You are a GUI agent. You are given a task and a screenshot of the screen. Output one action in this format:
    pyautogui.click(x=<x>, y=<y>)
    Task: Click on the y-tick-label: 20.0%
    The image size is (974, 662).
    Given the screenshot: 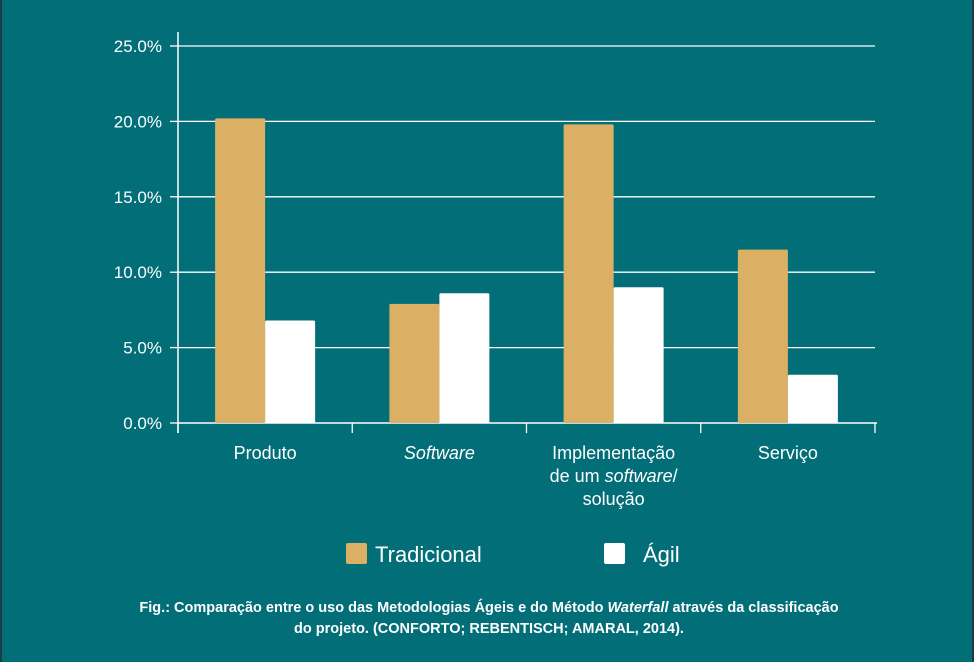 What is the action you would take?
    pyautogui.click(x=138, y=121)
    